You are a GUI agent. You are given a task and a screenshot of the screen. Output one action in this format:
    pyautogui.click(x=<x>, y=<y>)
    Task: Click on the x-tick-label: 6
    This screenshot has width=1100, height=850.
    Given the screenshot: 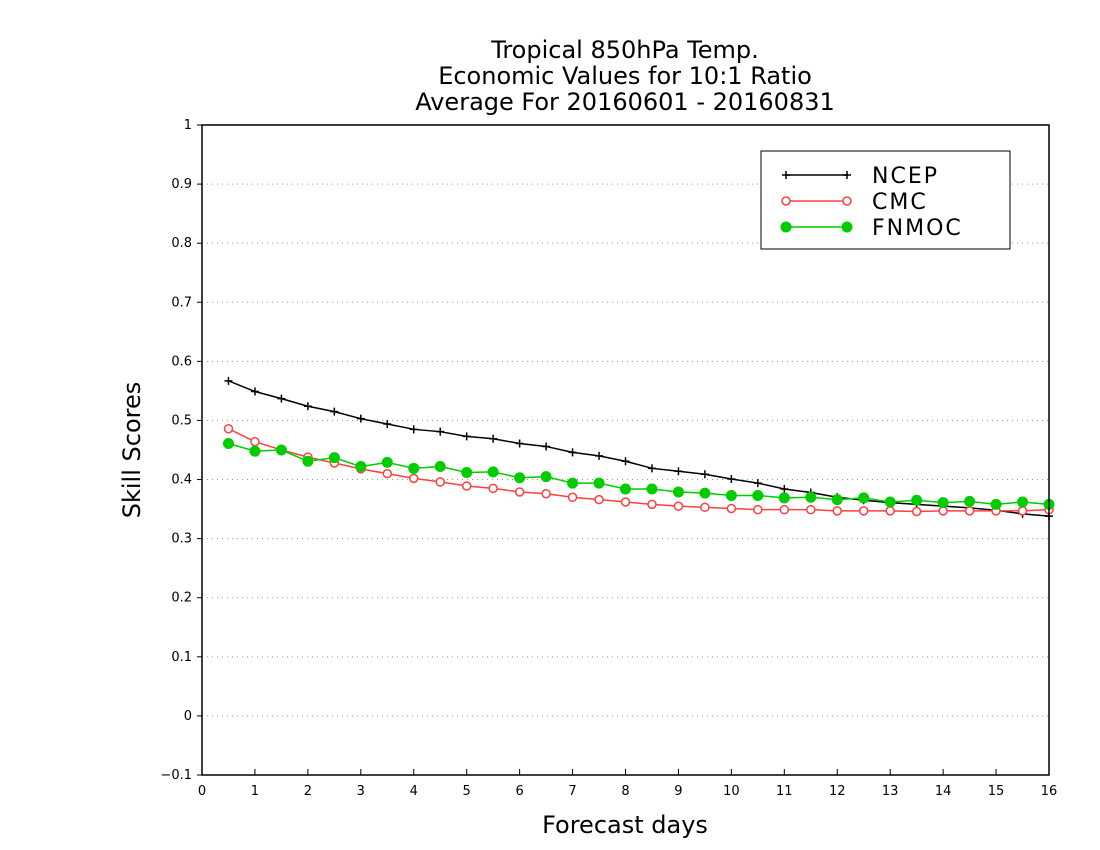 What is the action you would take?
    pyautogui.click(x=519, y=791)
    